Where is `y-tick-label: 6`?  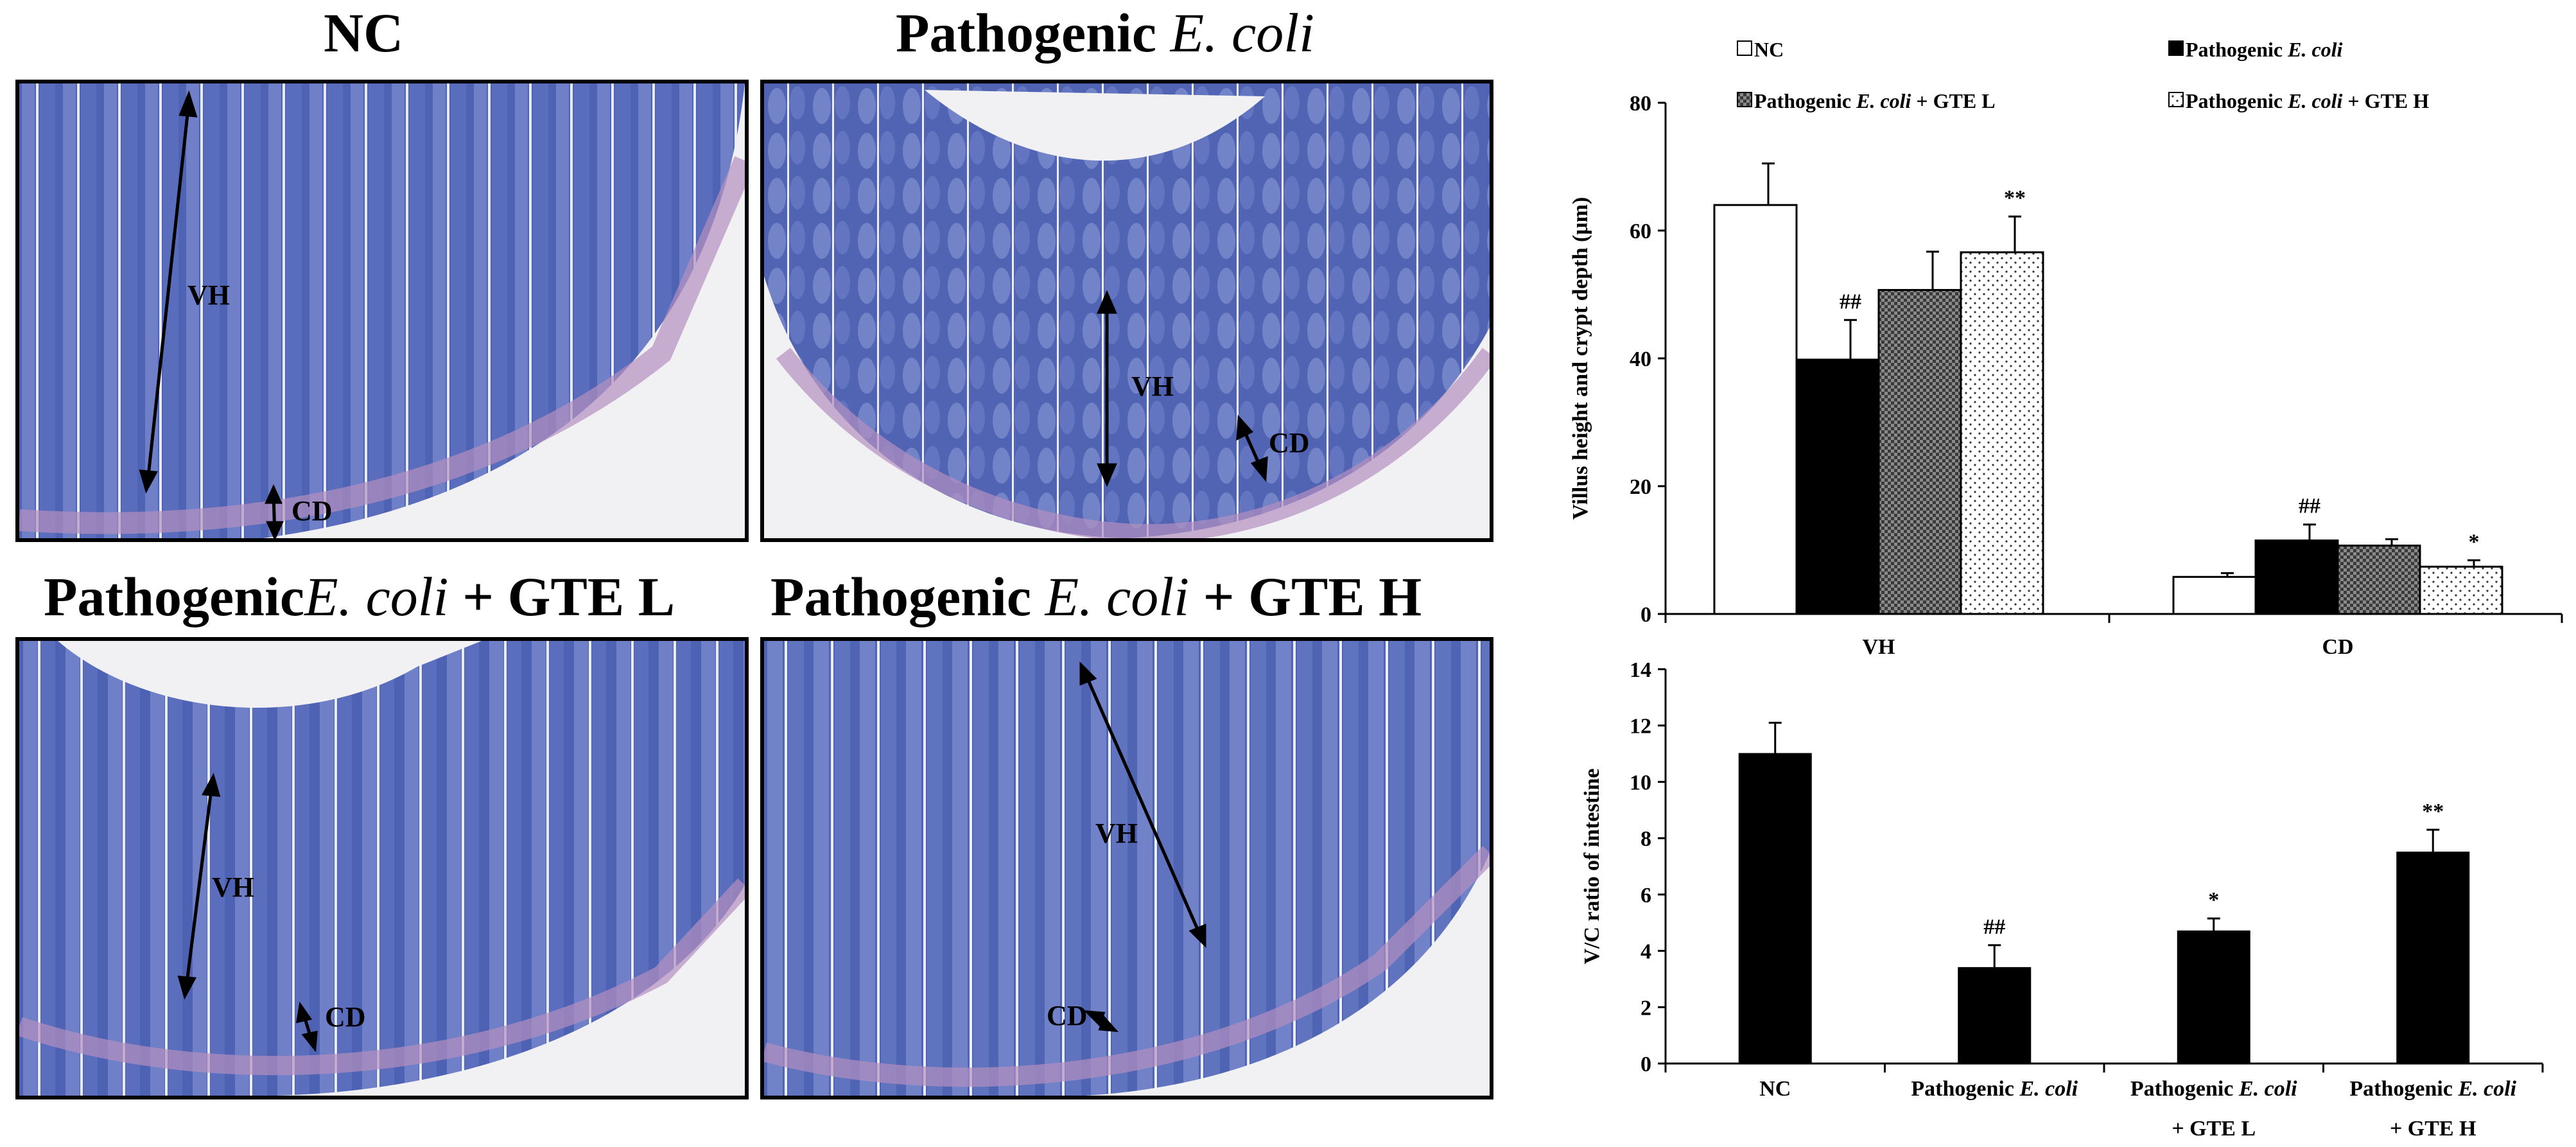
y-tick-label: 6 is located at coordinates (1645, 895).